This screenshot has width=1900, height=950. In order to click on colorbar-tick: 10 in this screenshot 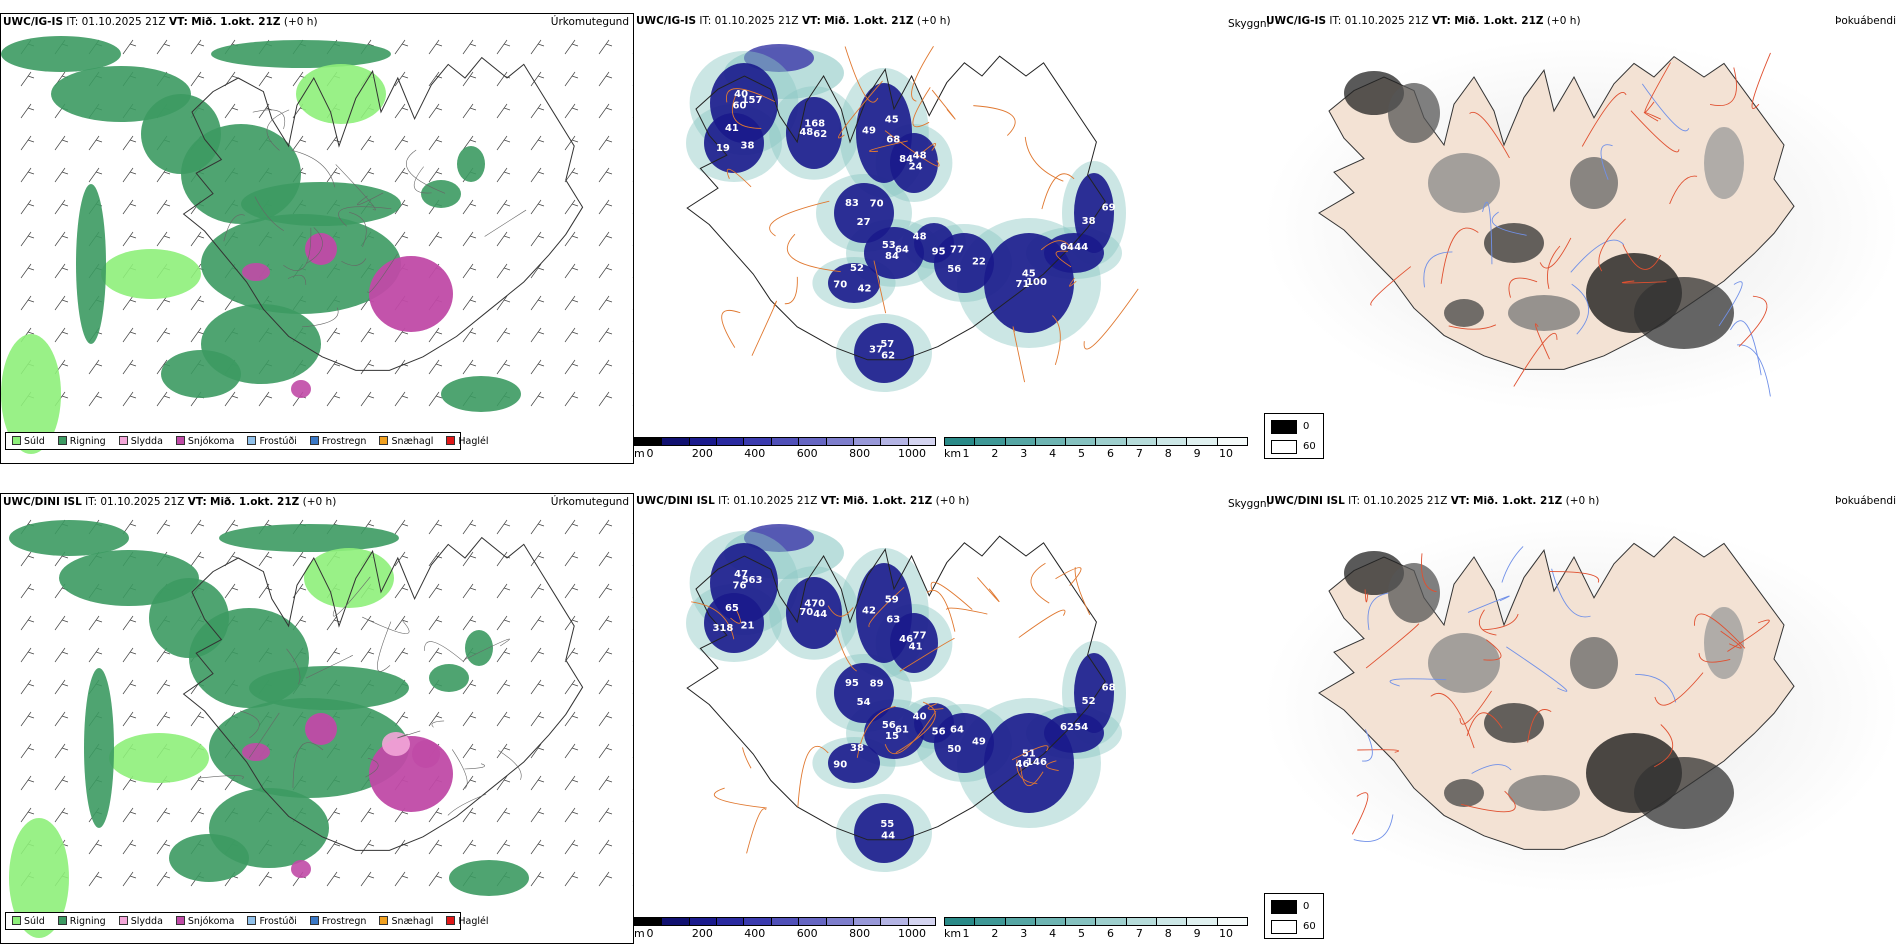, I will do `click(1226, 453)`.